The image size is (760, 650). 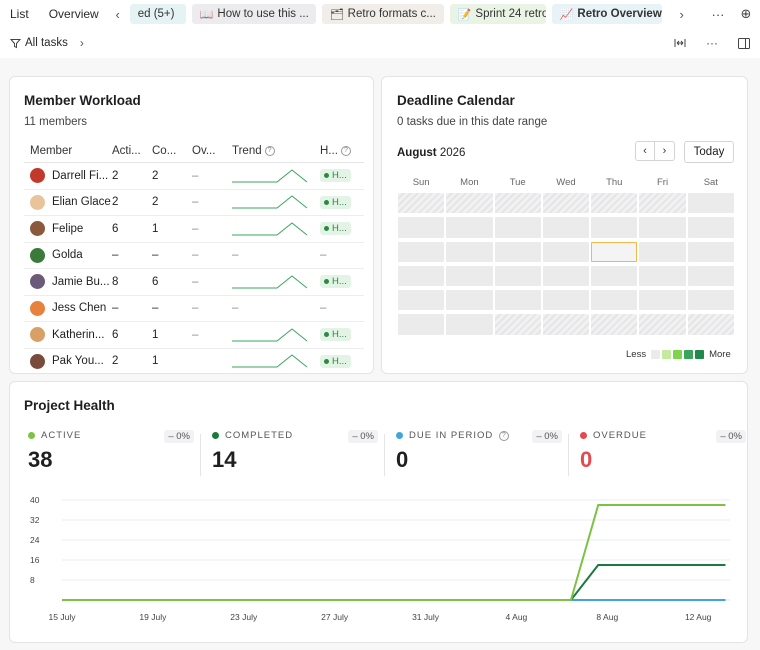 What do you see at coordinates (276, 151) in the screenshot?
I see `col-trend: Trend?` at bounding box center [276, 151].